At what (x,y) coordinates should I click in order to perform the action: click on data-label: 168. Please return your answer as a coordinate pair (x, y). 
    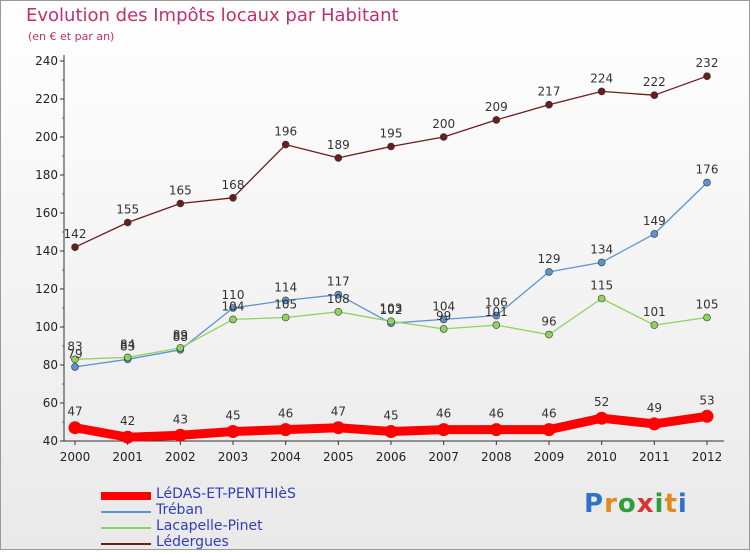
    Looking at the image, I should click on (233, 185).